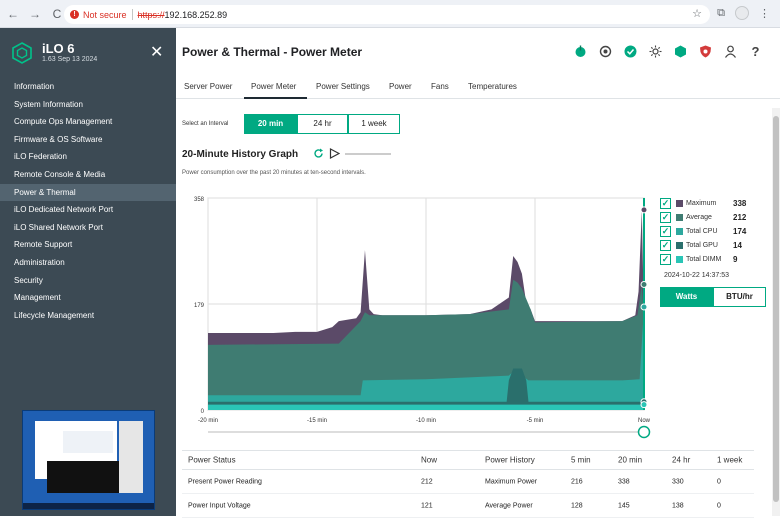 The width and height of the screenshot is (780, 518). Describe the element at coordinates (43, 245) in the screenshot. I see `sidebar-item-remote-support: Remote Support` at that location.